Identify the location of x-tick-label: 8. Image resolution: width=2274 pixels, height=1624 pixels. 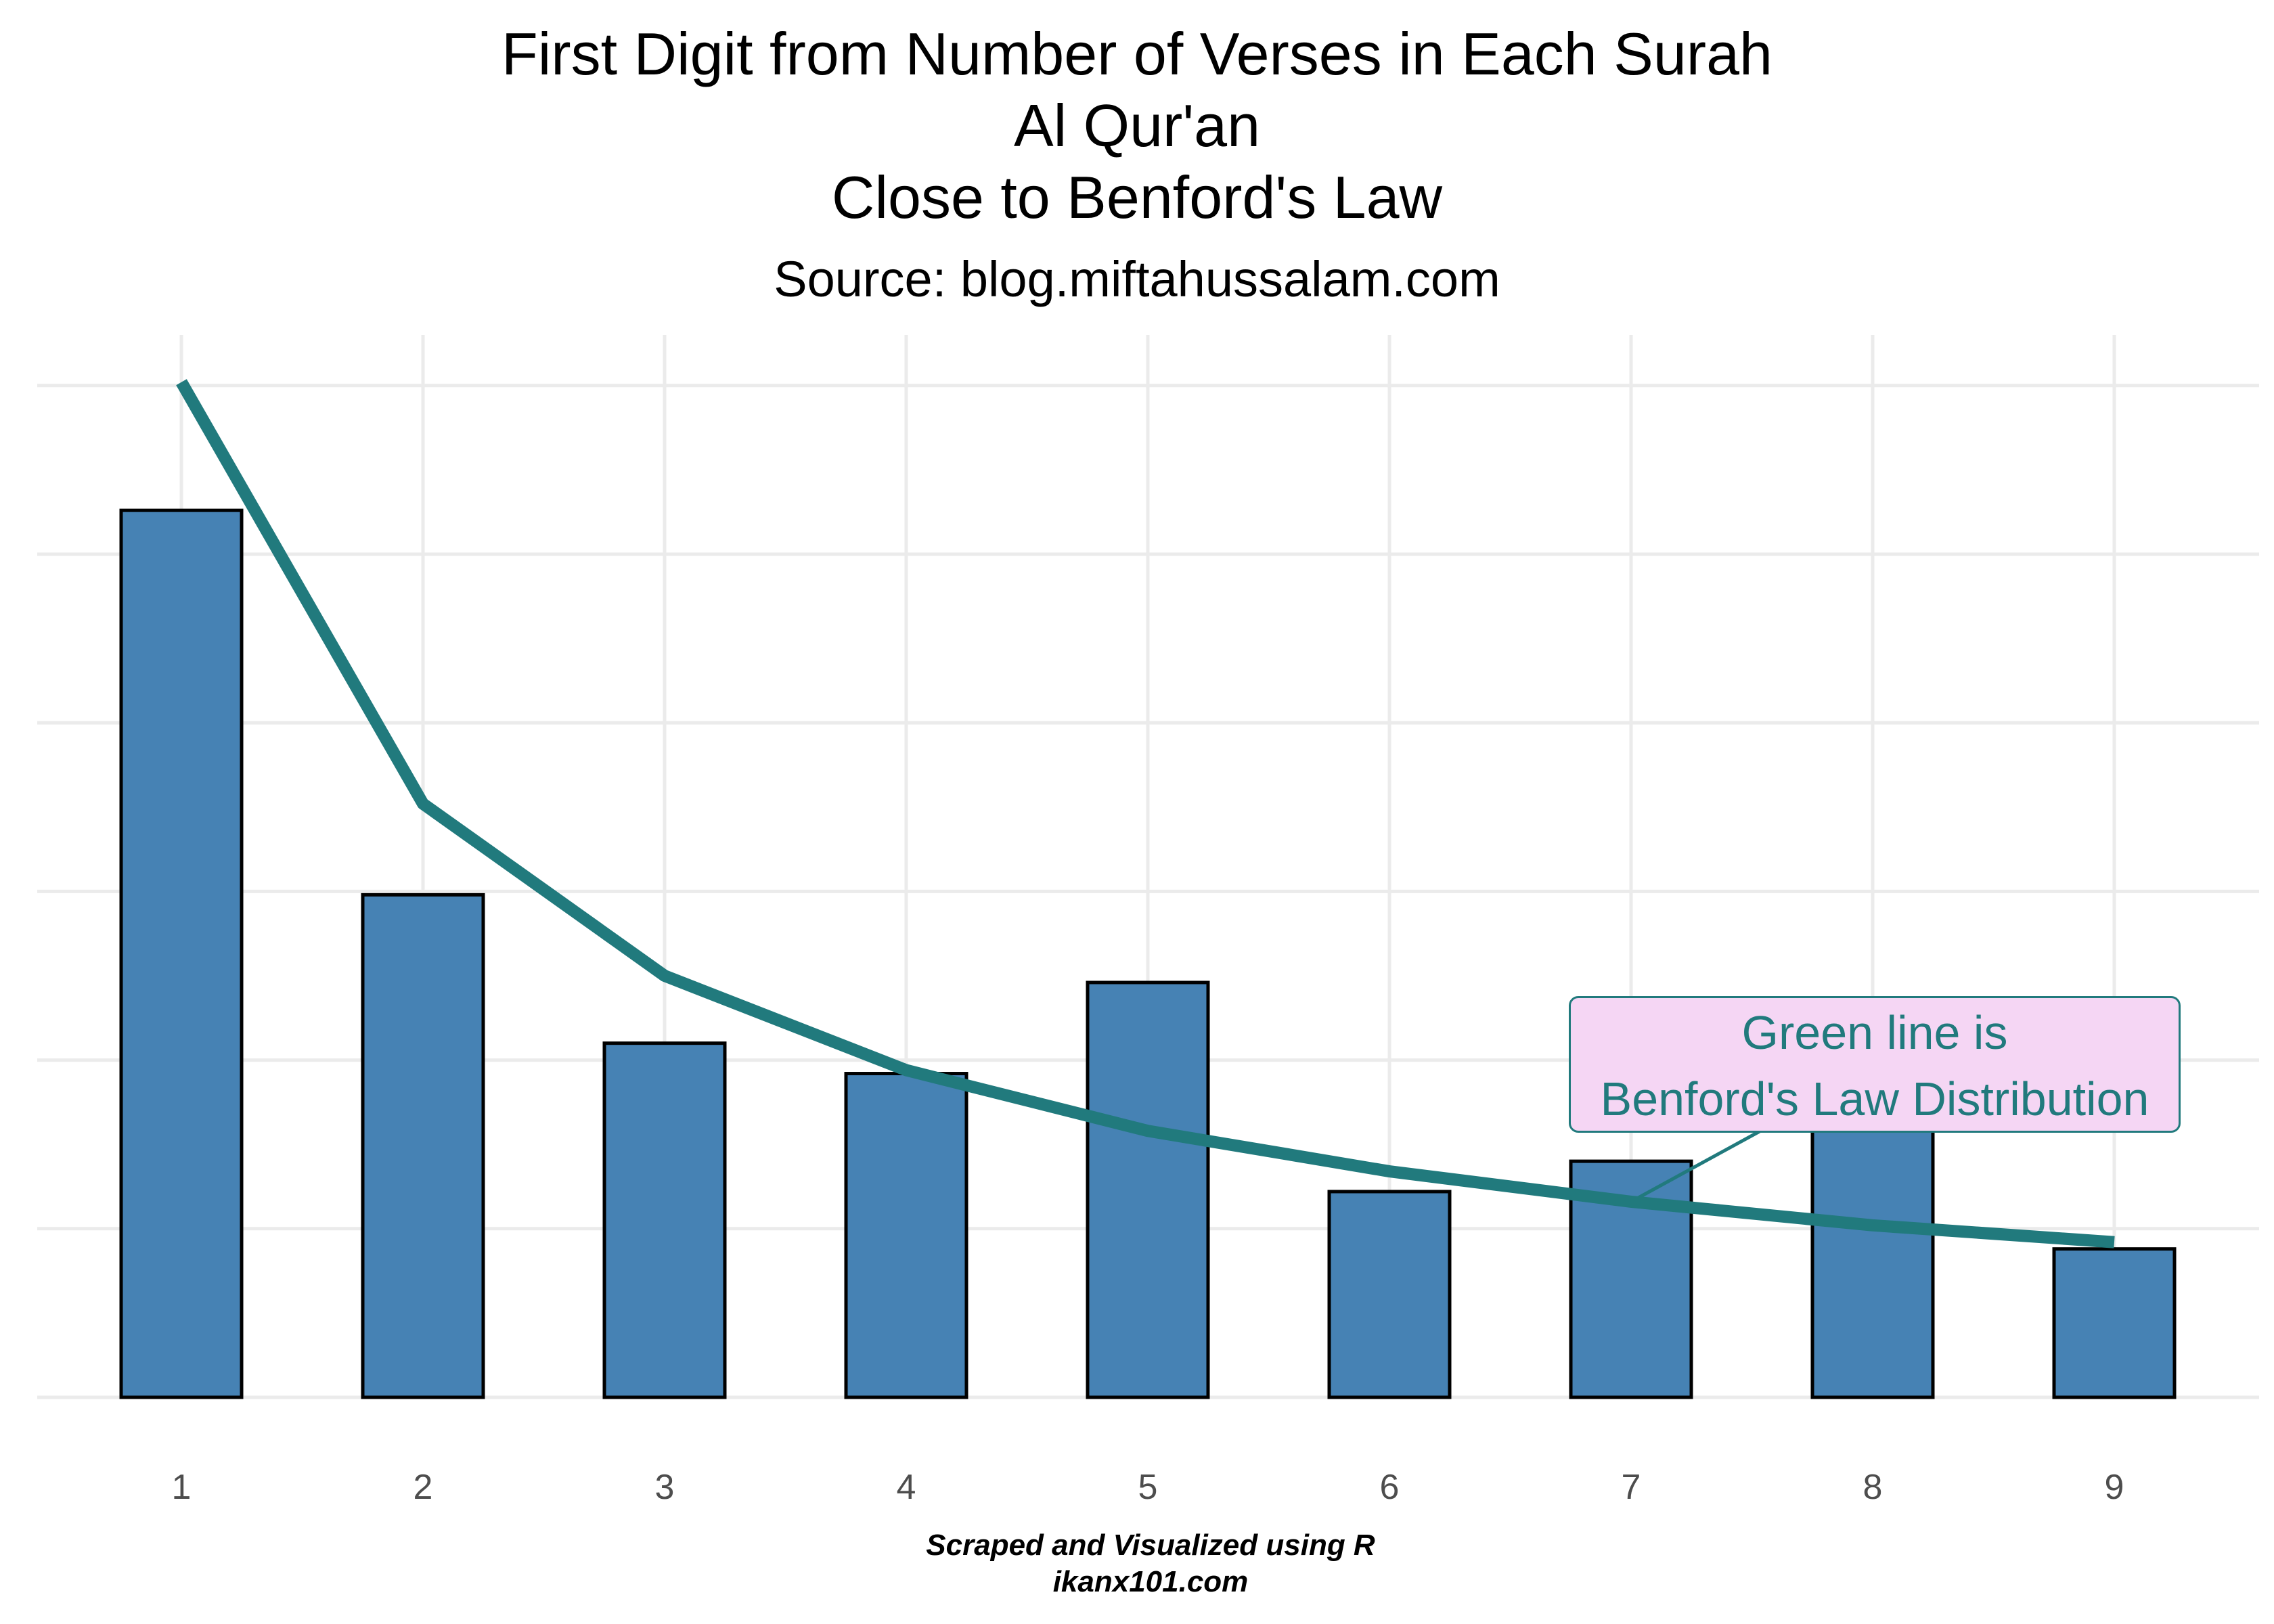
(1873, 1487).